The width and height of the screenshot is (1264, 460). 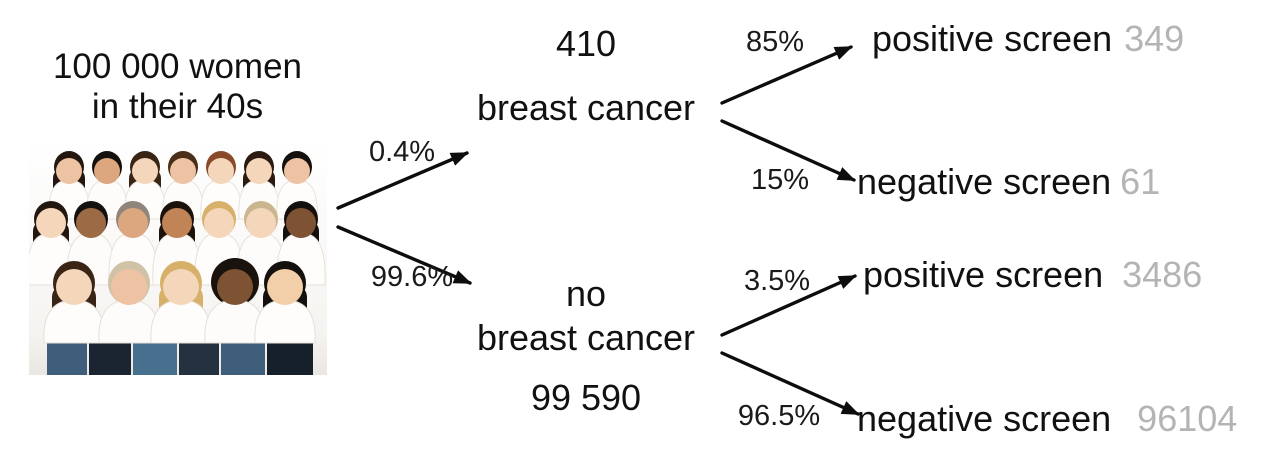 I want to click on leaf-count: 61, so click(x=1140, y=181).